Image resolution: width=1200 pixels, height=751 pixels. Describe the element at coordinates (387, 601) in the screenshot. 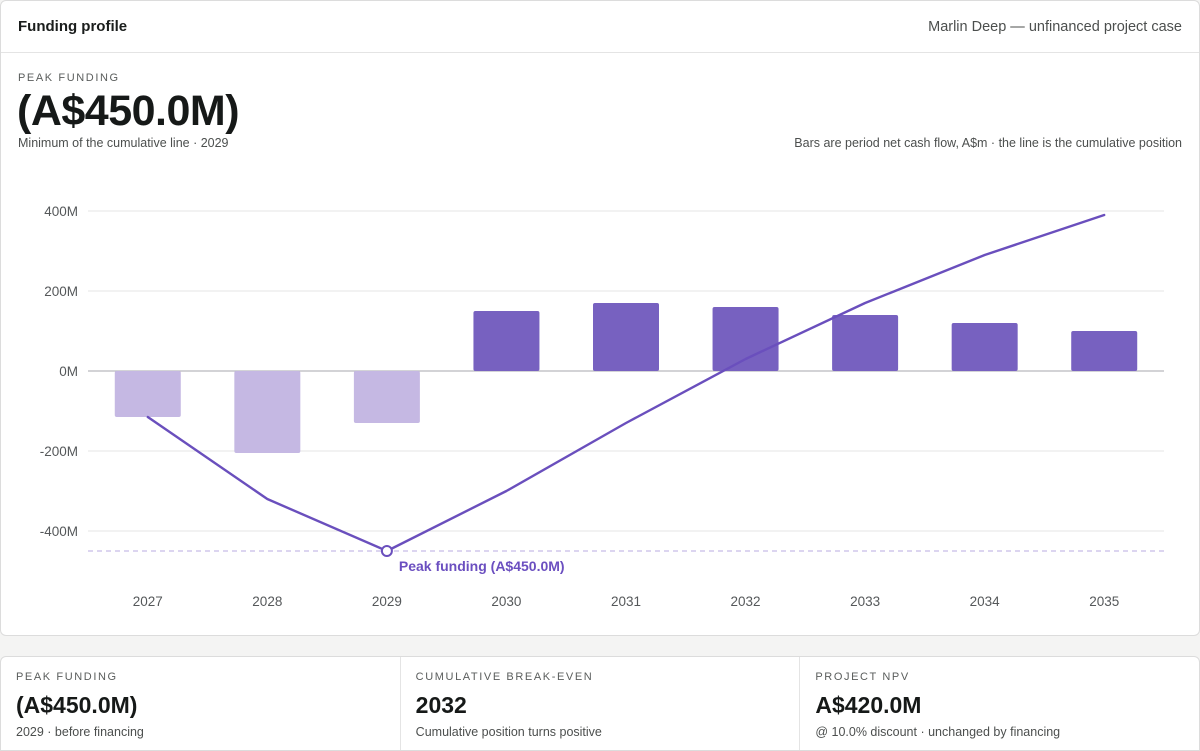

I see `x-tick-label: 2029` at that location.